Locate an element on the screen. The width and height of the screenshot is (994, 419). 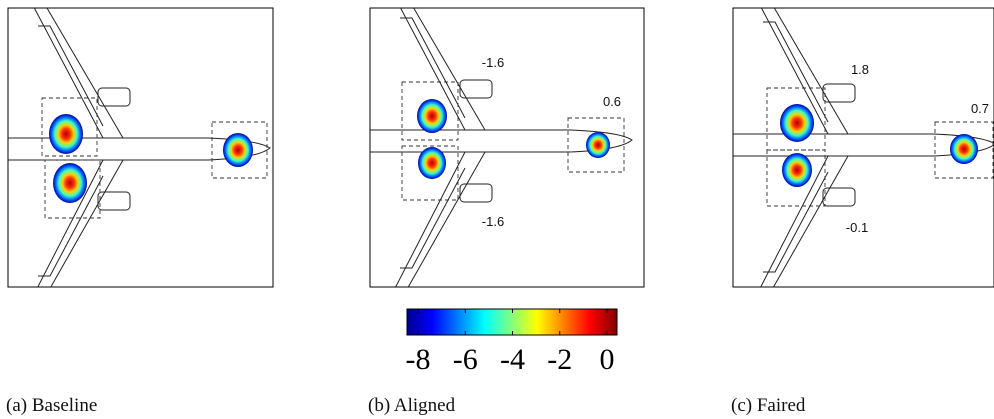
annotation: -0.1 is located at coordinates (857, 227).